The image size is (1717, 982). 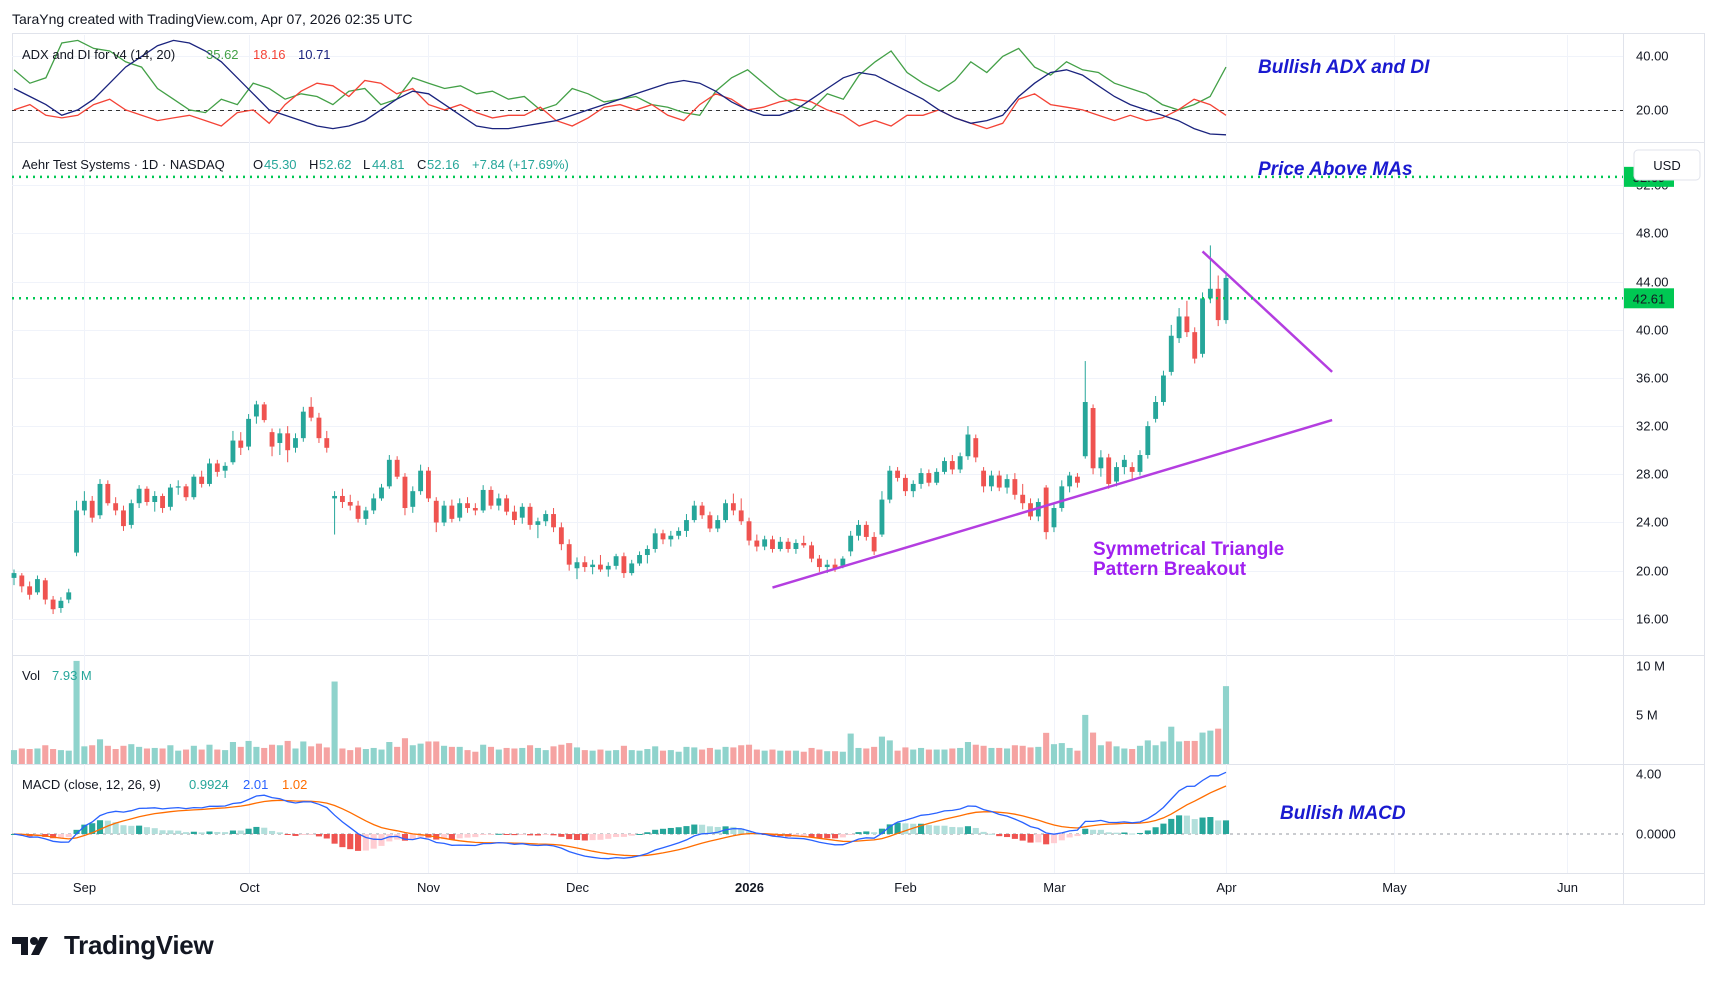 I want to click on price-axis-tick: 40.00, so click(x=1652, y=330).